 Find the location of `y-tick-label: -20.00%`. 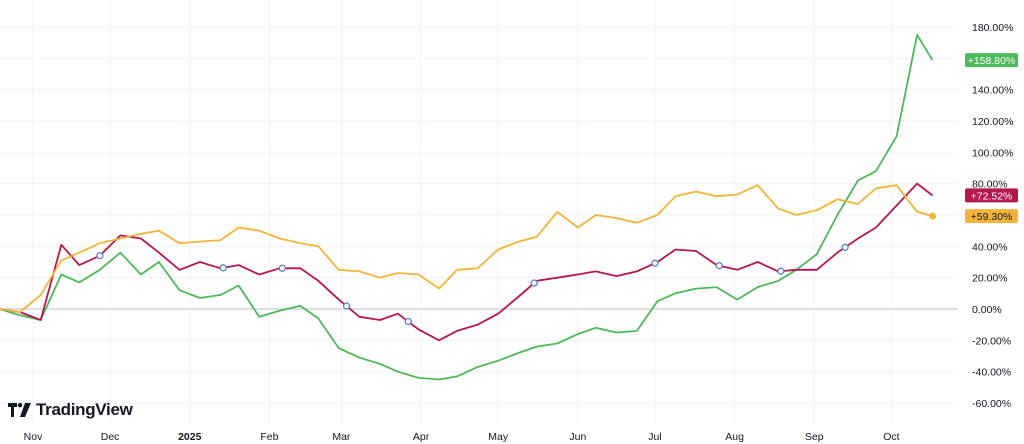

y-tick-label: -20.00% is located at coordinates (991, 341).